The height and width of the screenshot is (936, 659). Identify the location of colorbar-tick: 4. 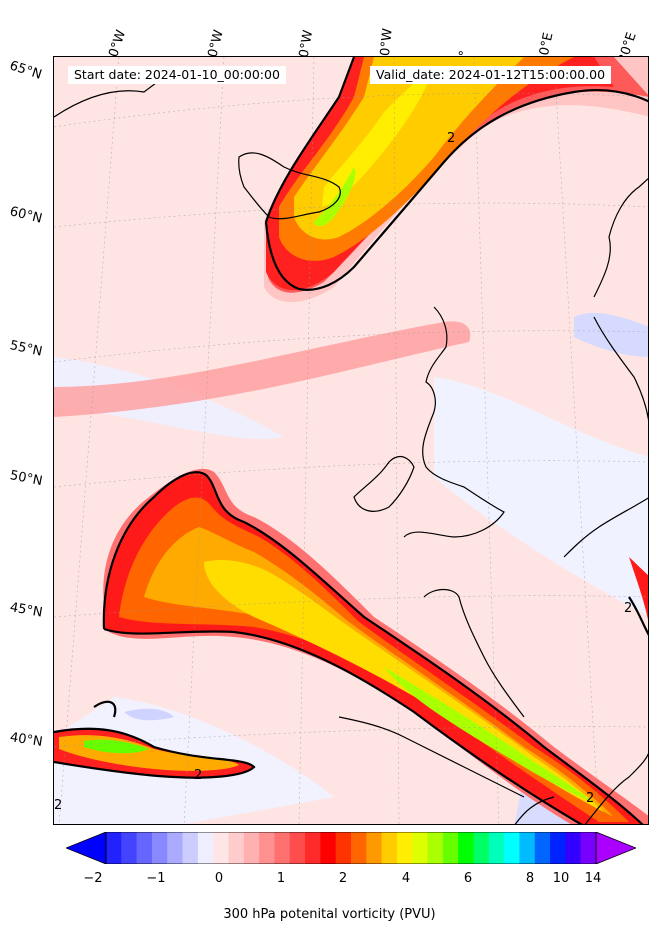
(406, 878).